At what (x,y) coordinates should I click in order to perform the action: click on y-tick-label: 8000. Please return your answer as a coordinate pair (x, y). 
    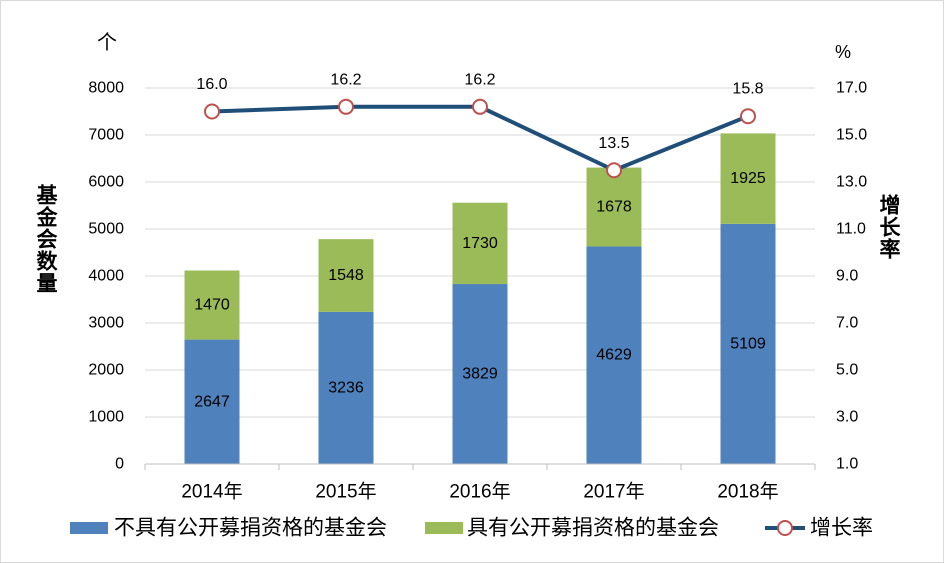
    Looking at the image, I should click on (106, 88).